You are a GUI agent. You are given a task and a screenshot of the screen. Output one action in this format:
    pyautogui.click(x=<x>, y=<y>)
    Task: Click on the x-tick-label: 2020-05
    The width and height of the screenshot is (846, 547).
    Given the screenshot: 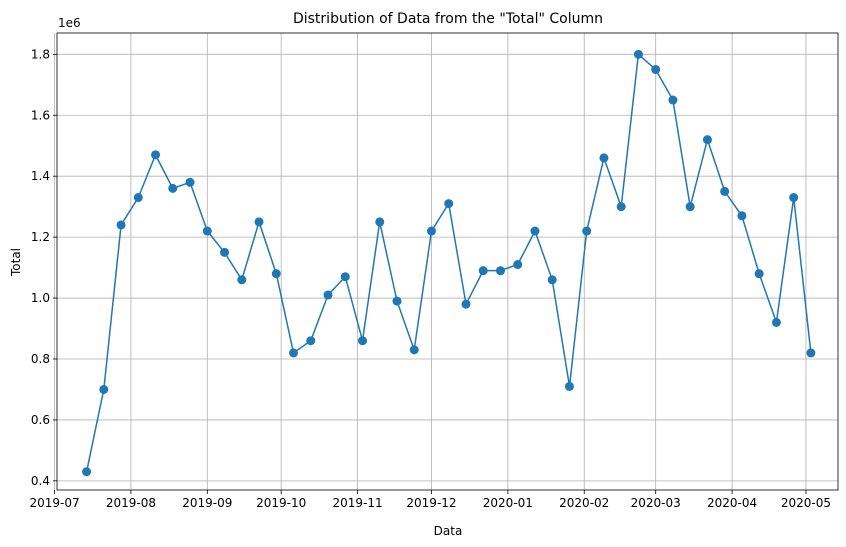 What is the action you would take?
    pyautogui.click(x=806, y=503)
    